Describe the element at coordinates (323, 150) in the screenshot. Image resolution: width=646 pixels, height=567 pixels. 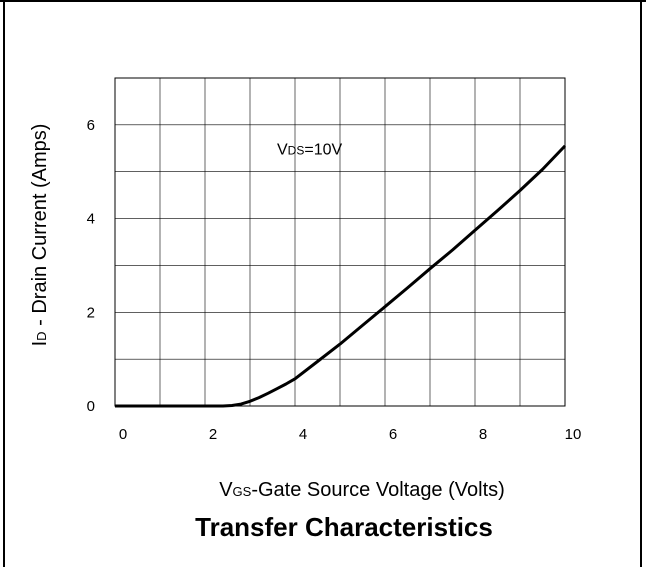
I see `annotation-rest: =10V` at that location.